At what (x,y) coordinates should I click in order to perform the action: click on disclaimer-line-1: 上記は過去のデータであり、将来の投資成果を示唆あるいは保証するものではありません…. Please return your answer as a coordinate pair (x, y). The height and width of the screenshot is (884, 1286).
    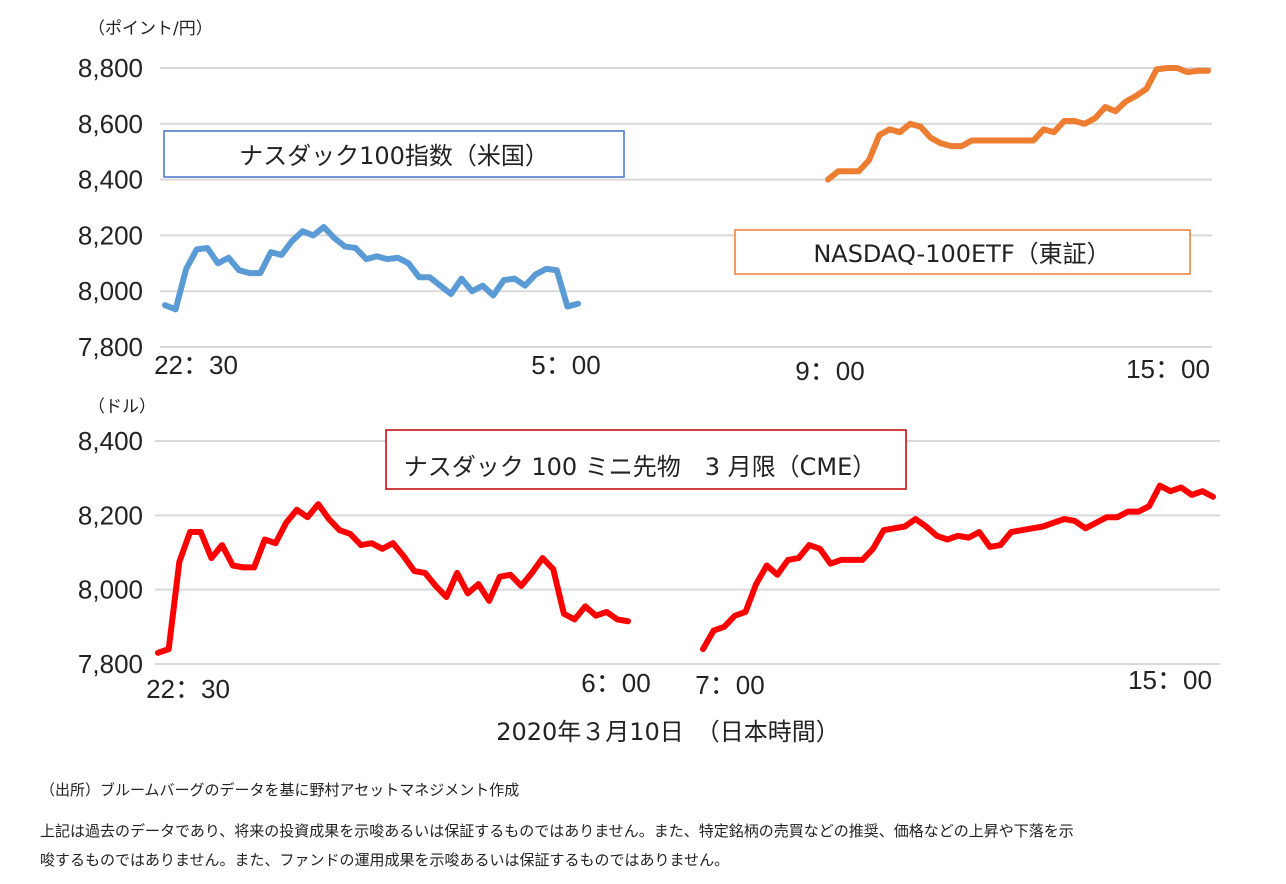
    Looking at the image, I should click on (557, 831).